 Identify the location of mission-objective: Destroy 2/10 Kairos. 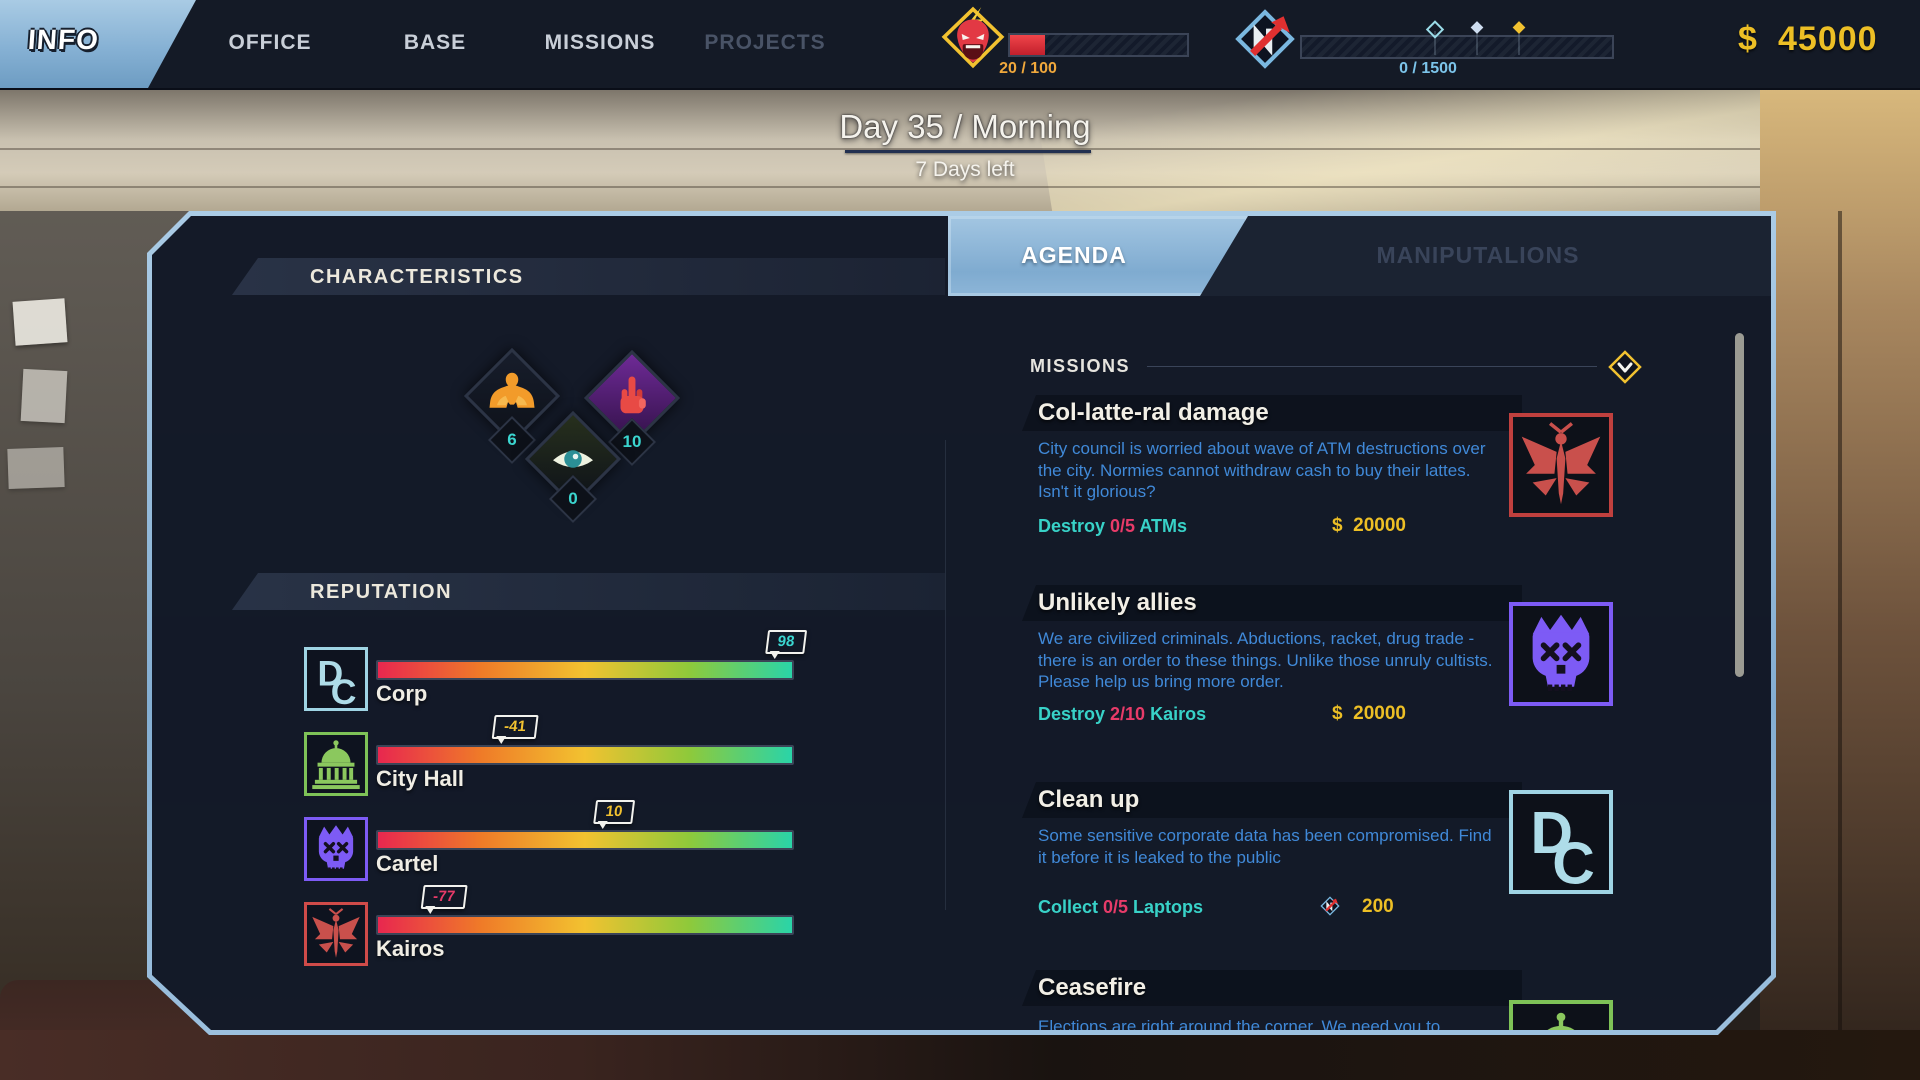
(1122, 714).